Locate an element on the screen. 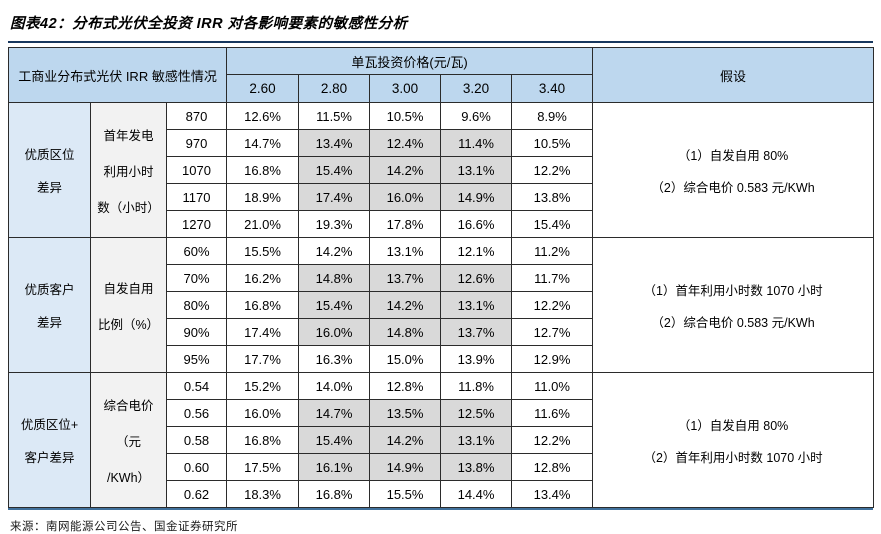  param-label-line: 综合电价 is located at coordinates (128, 405).